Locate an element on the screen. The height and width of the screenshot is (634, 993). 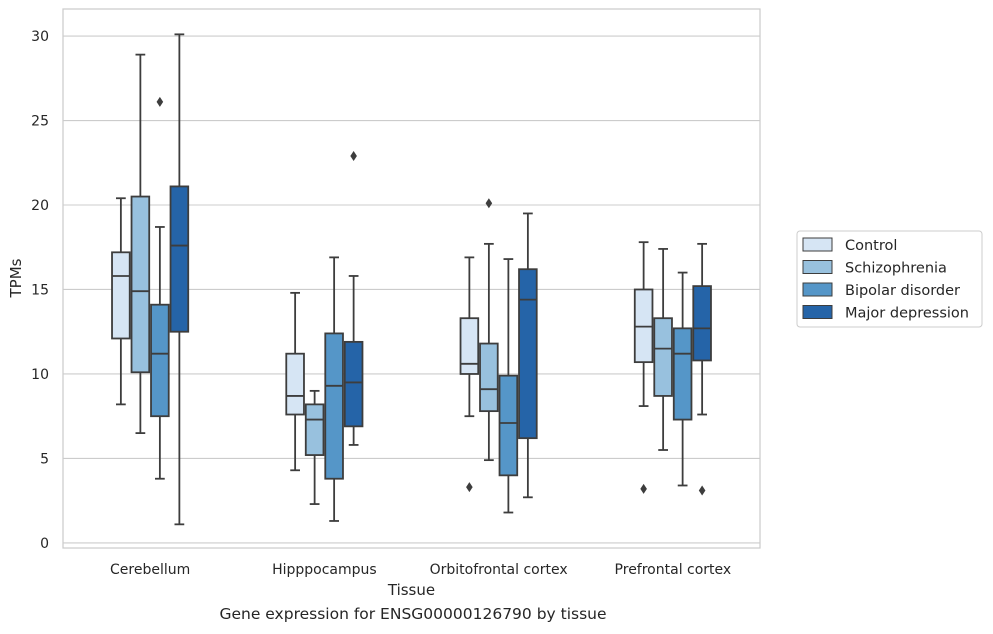
x-tick-label: Orbitofrontal cortex is located at coordinates (499, 570).